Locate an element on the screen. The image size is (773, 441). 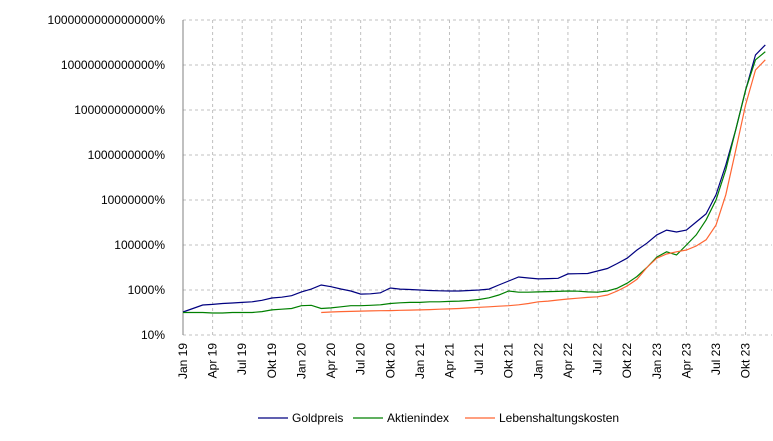
x-tick-label: Apr 21 is located at coordinates (449, 361).